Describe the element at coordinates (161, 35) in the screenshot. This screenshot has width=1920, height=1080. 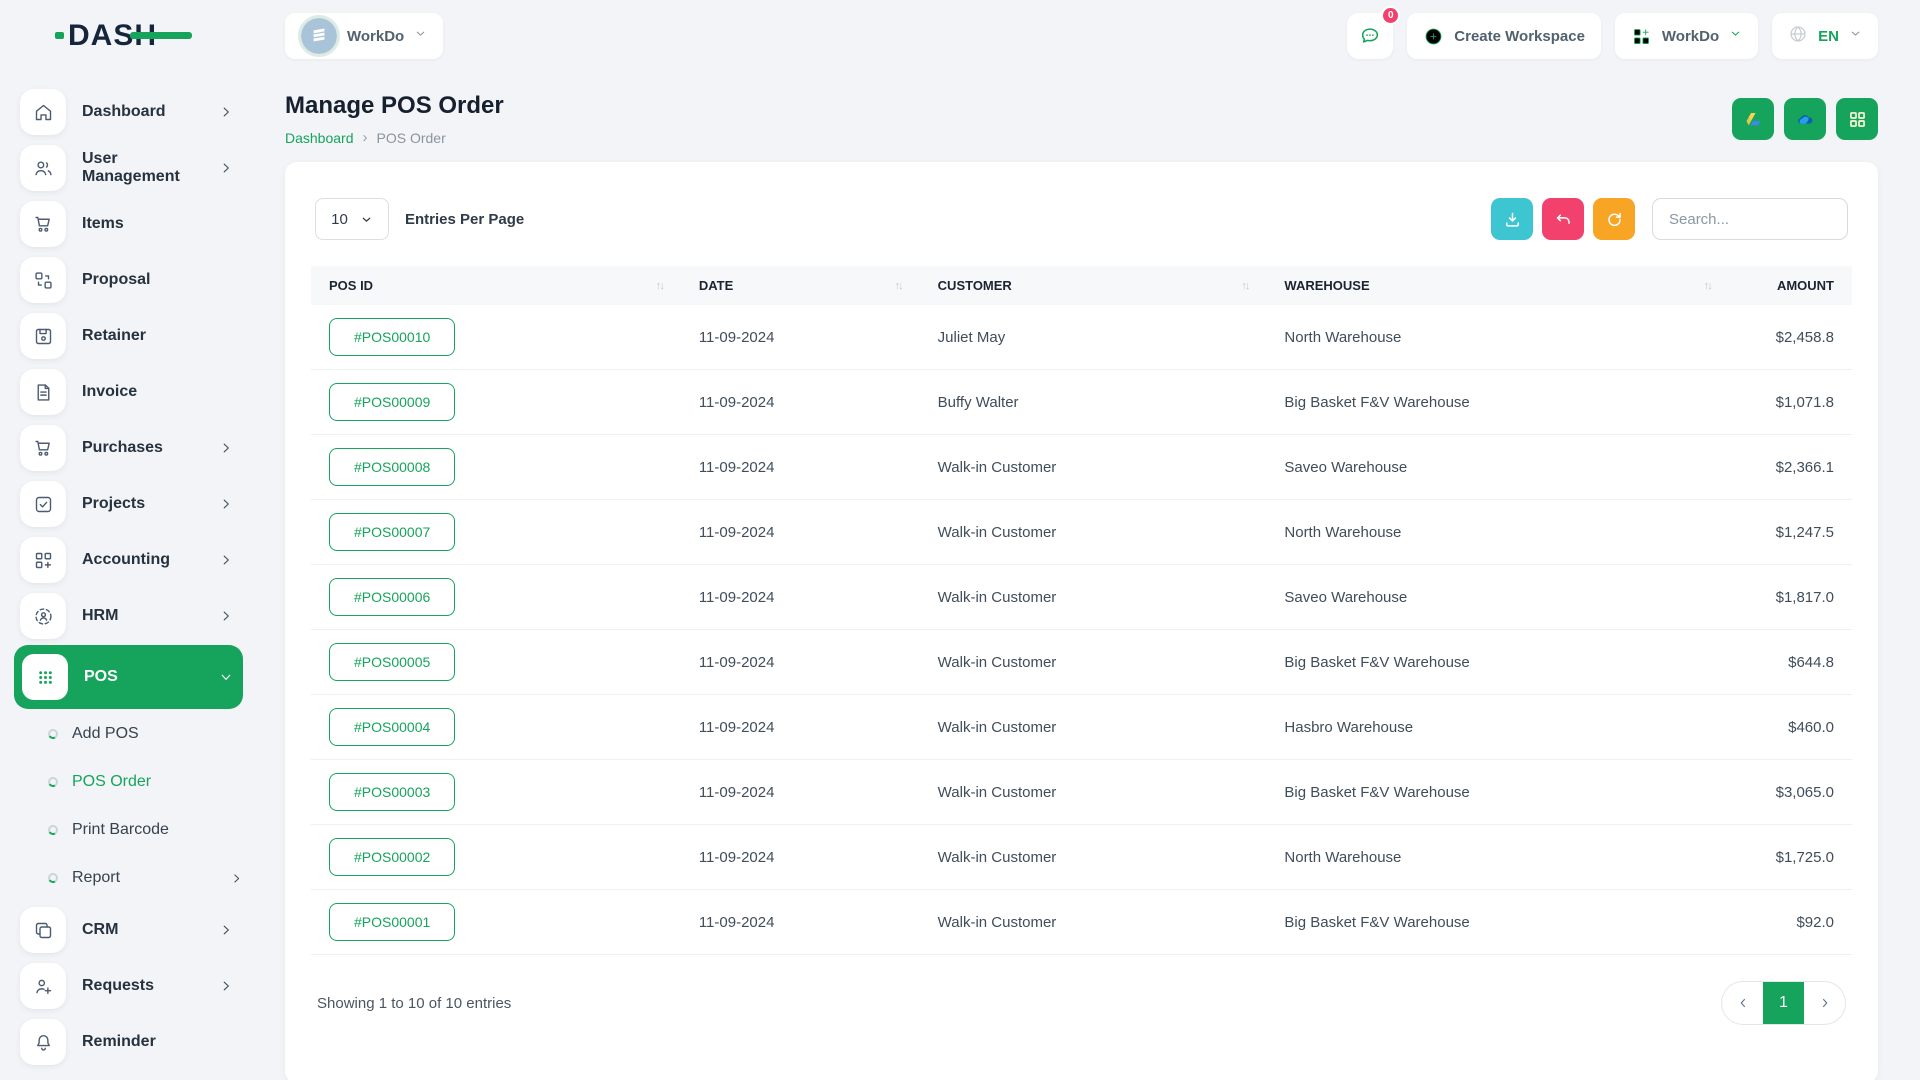
I see `logo-dash-icon` at that location.